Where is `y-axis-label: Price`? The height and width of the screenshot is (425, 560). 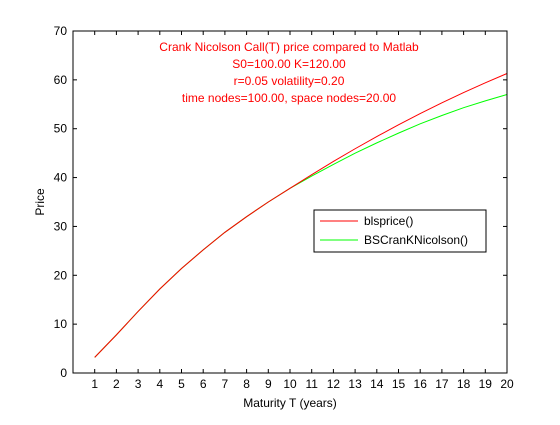
y-axis-label: Price is located at coordinates (40, 202).